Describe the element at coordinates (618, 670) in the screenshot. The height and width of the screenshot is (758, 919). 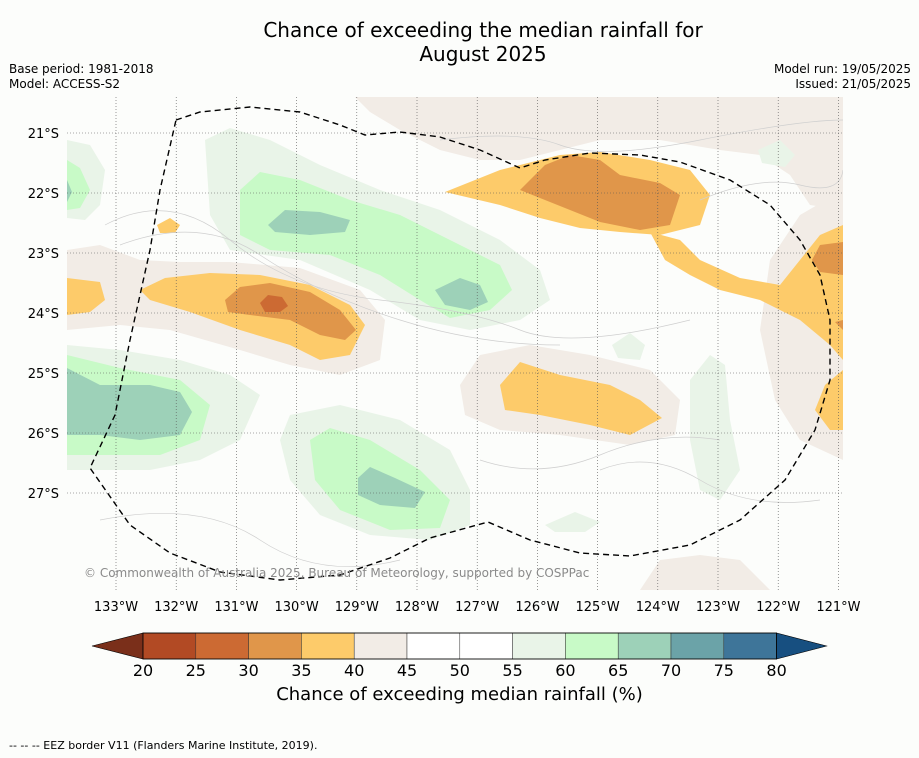
I see `colorbar-tick-label: 65` at that location.